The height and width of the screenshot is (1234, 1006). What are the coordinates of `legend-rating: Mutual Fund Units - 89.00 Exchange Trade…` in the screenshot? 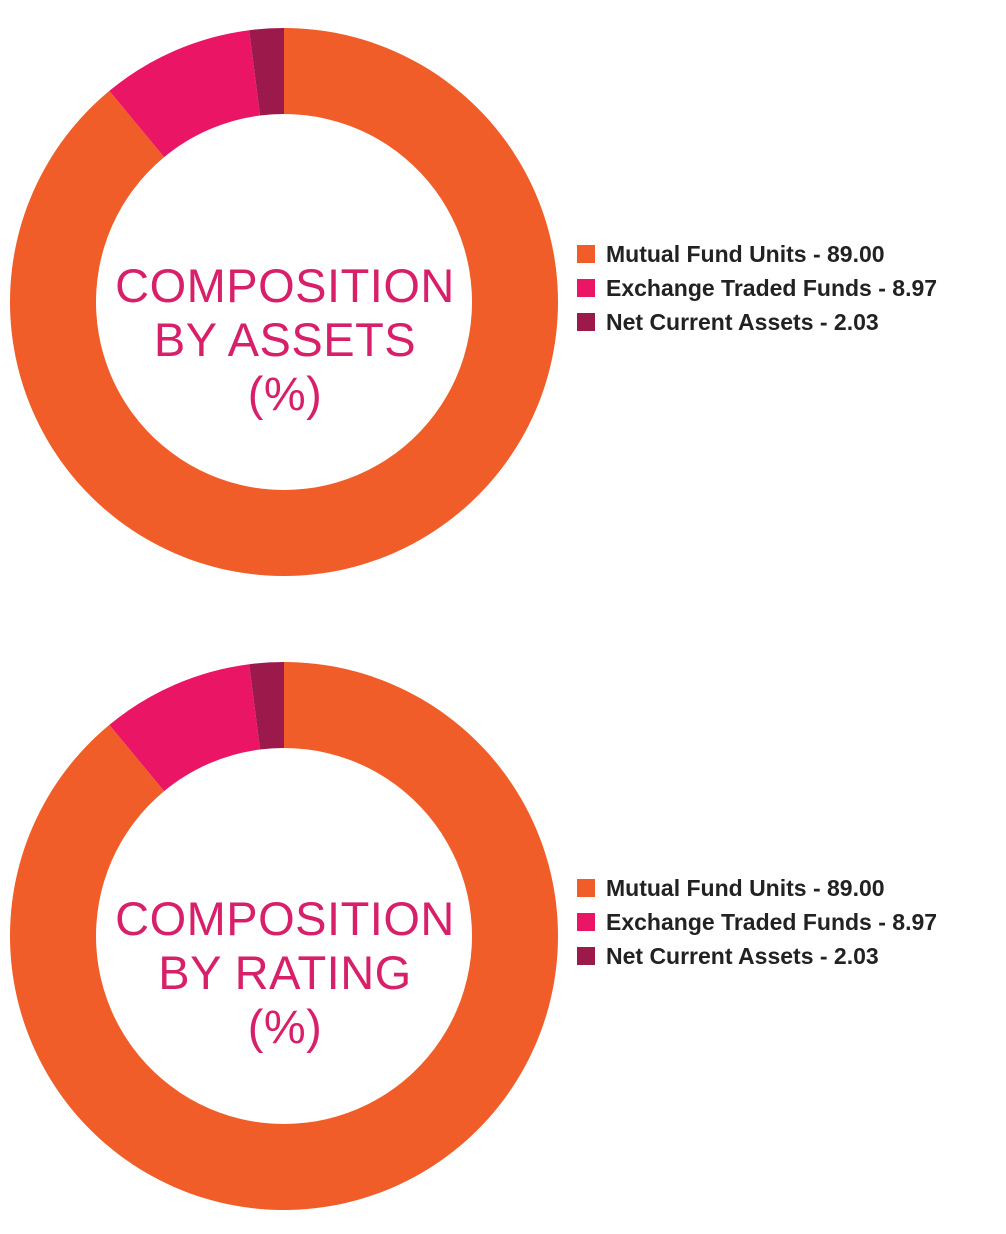 It's located at (789, 922).